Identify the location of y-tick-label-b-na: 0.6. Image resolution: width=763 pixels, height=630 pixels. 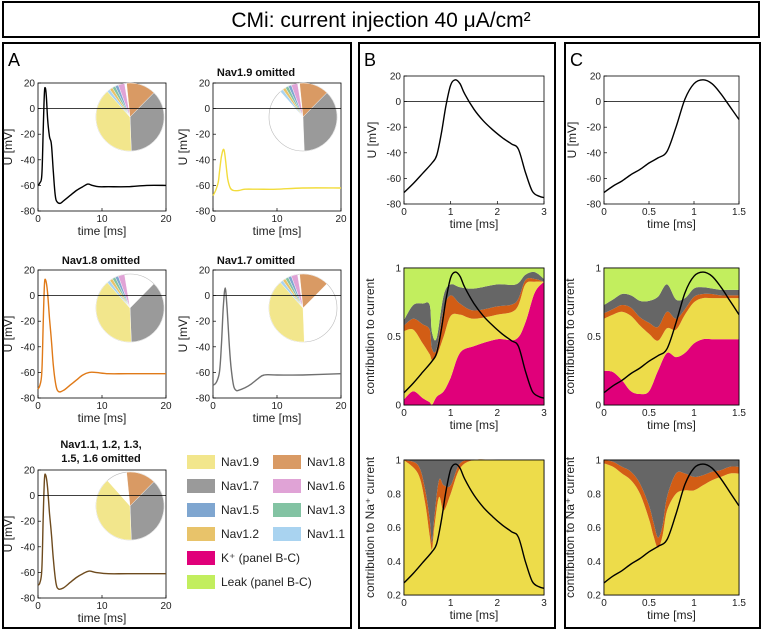
(394, 528).